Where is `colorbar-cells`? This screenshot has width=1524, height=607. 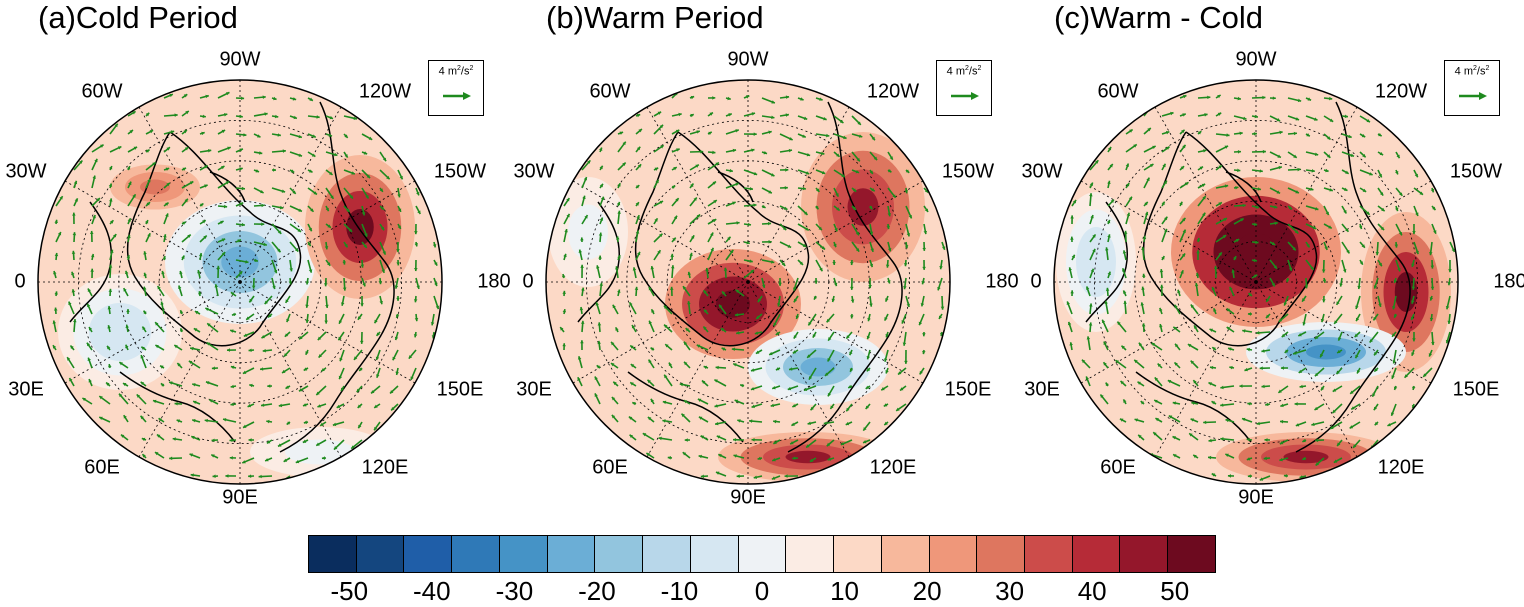
colorbar-cells is located at coordinates (762, 554).